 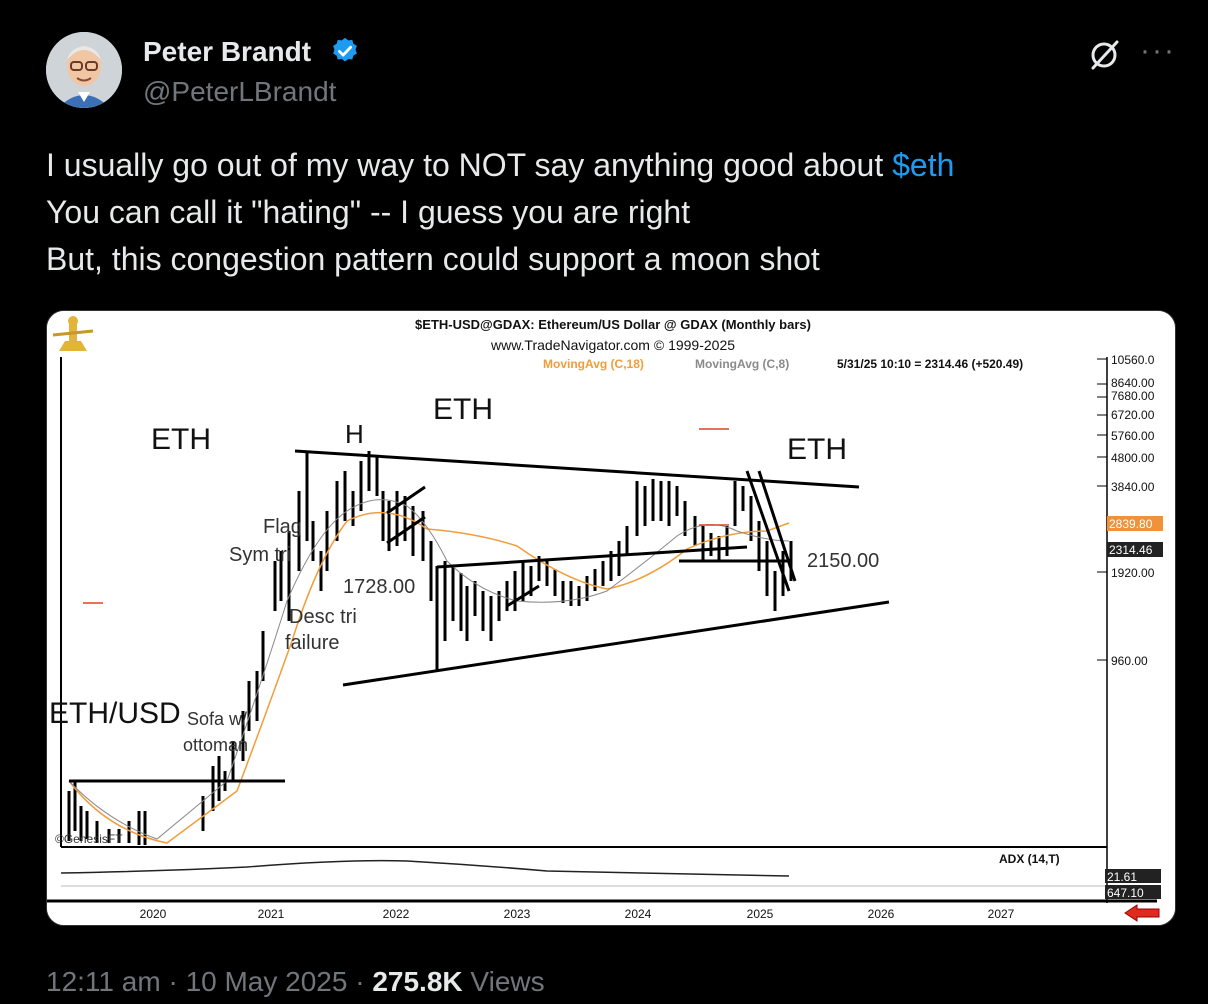 I want to click on grok-icon, so click(x=1105, y=55).